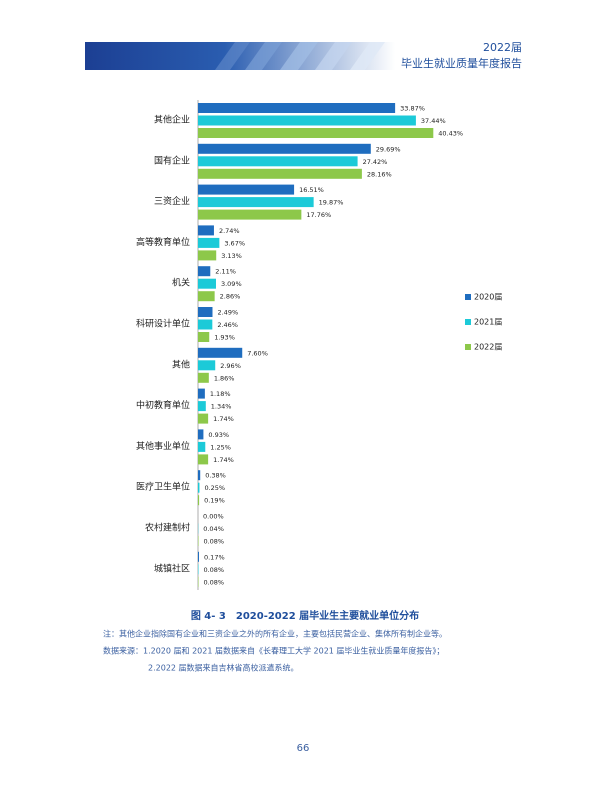 The height and width of the screenshot is (808, 595). I want to click on value-label: 0.38%, so click(215, 476).